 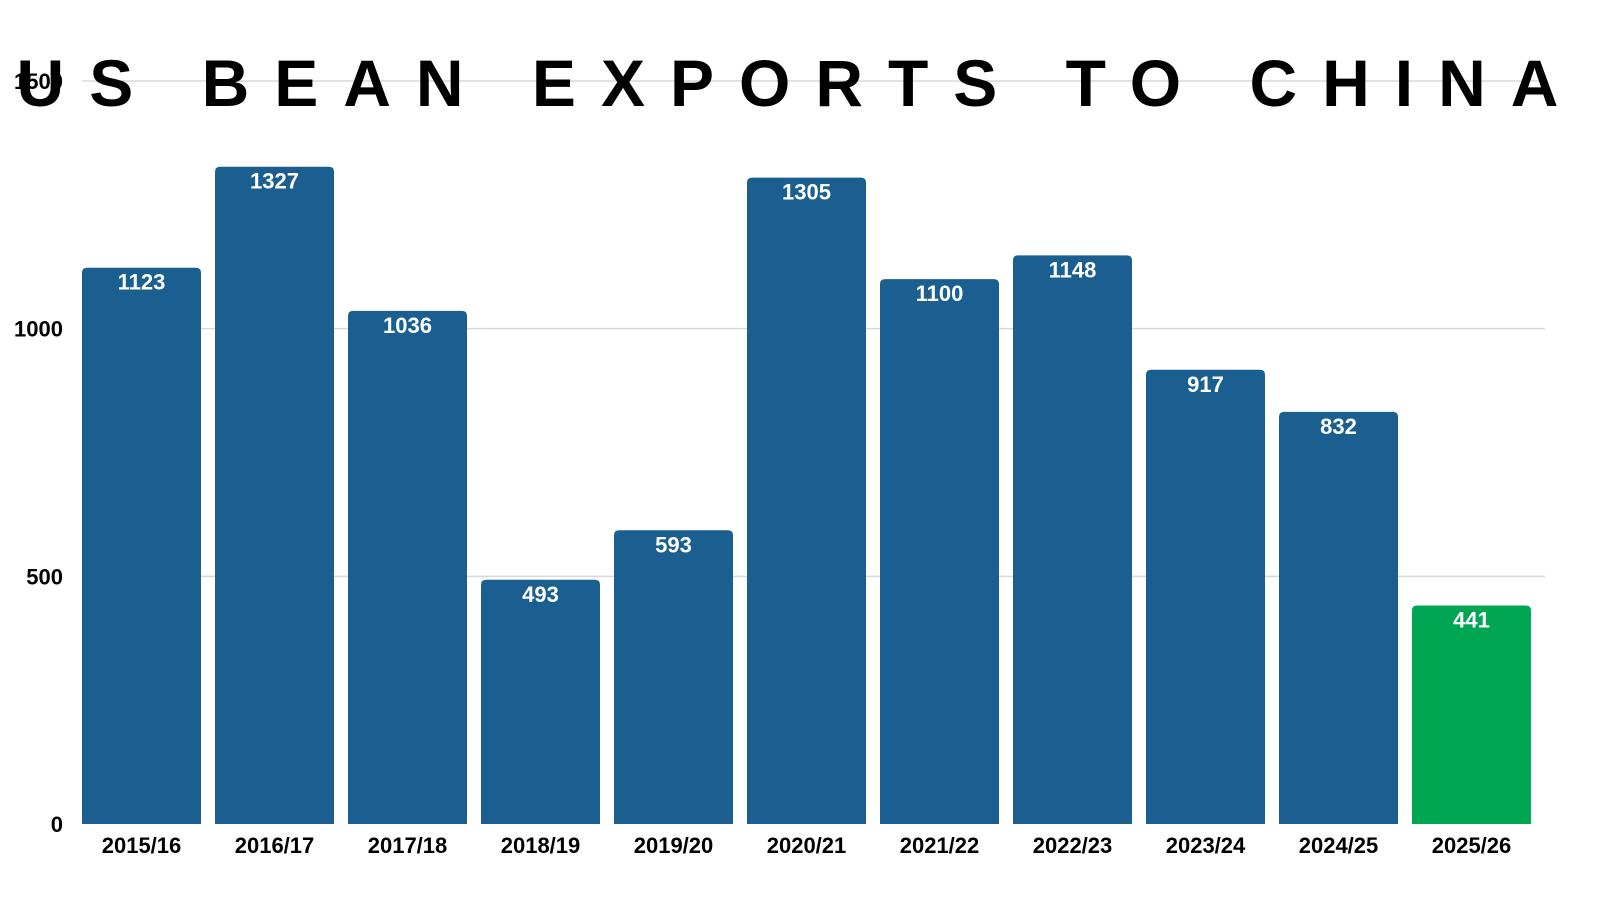 I want to click on x-tick-label: 2021/22, so click(x=940, y=845).